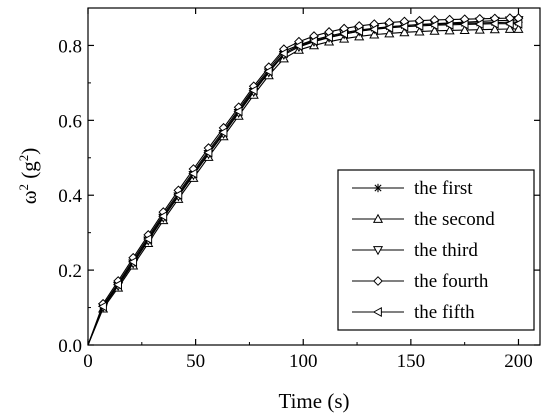  What do you see at coordinates (446, 250) in the screenshot?
I see `legend-label: the third` at bounding box center [446, 250].